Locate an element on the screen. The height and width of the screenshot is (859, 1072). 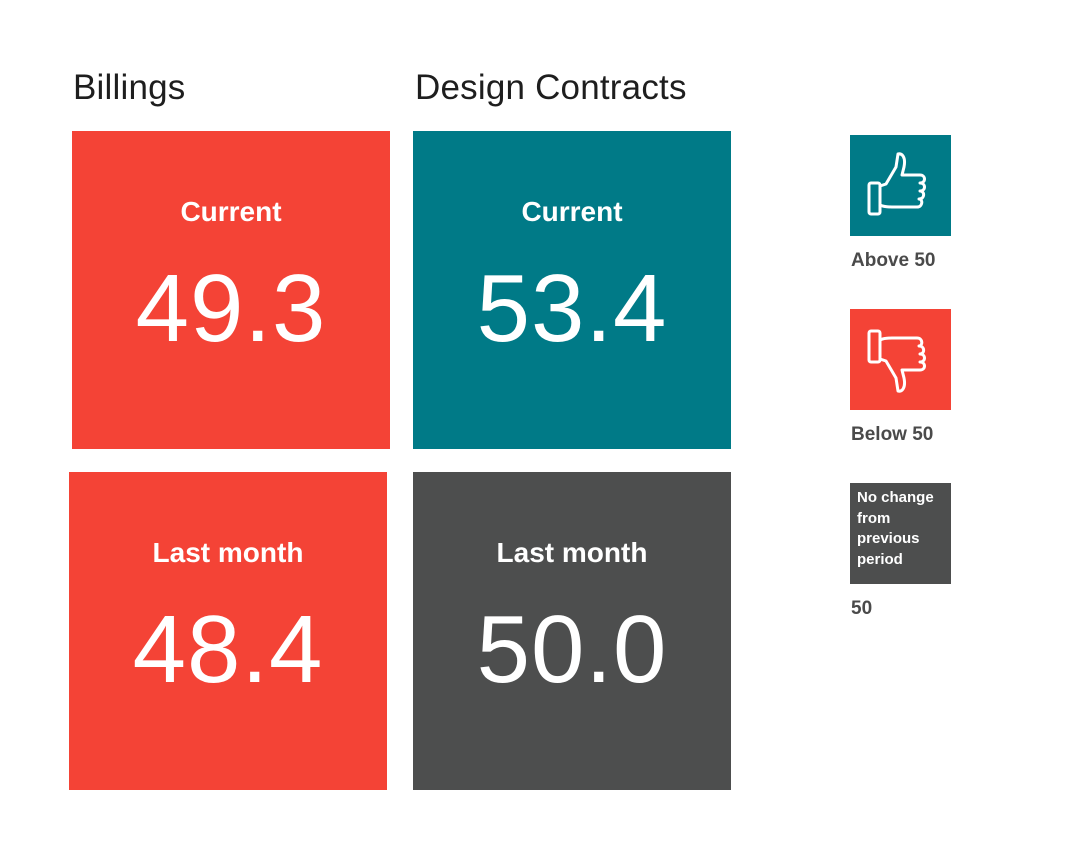
design-contracts-last-month-tile: Last month 50.0 is located at coordinates (572, 631).